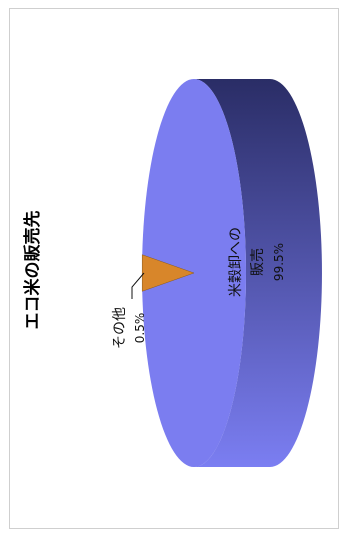 This screenshot has height=537, width=342. What do you see at coordinates (120, 328) in the screenshot?
I see `label-minor: その他` at bounding box center [120, 328].